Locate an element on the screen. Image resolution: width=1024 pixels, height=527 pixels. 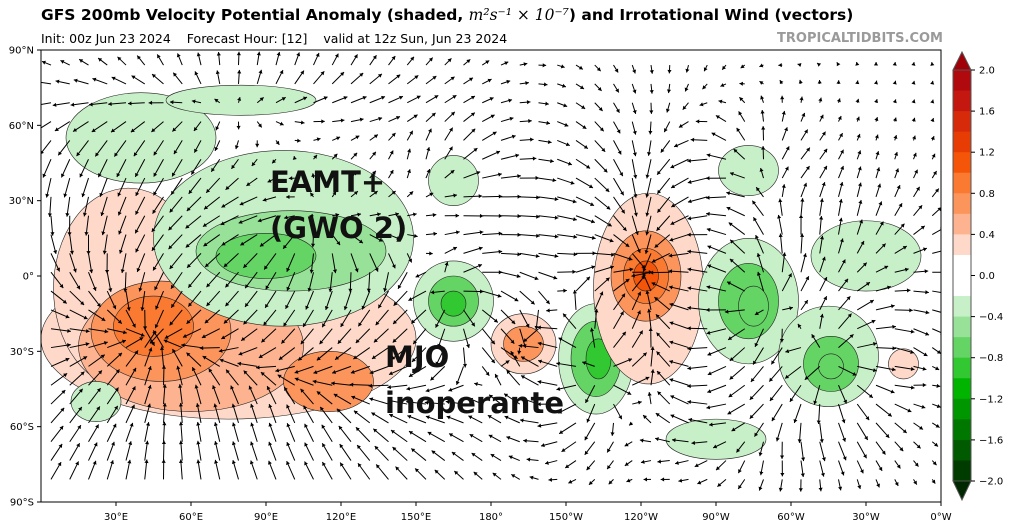
wind-vector is located at coordinates (46, 125).